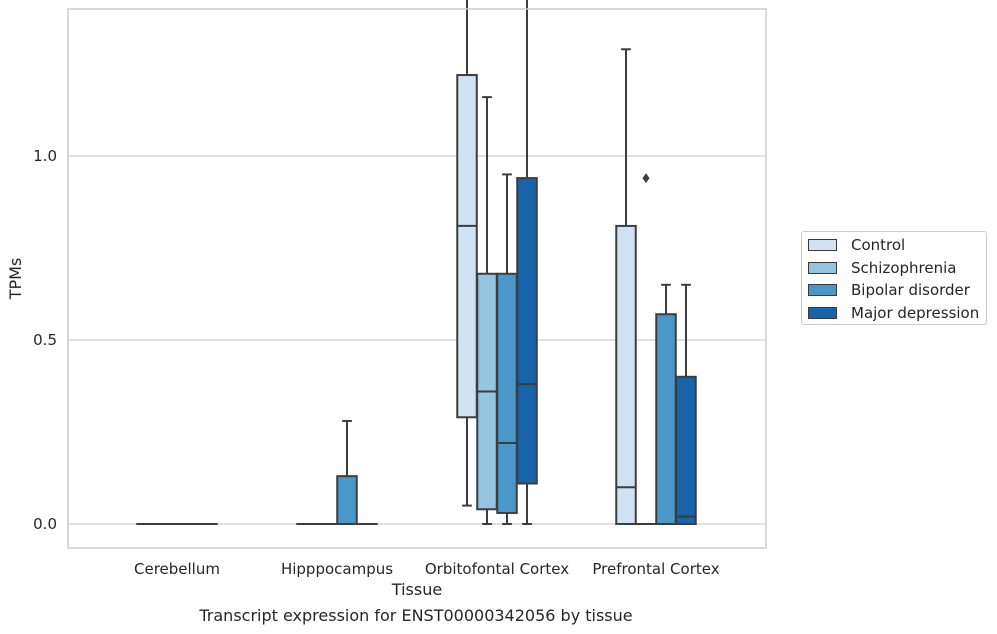 The width and height of the screenshot is (997, 634). What do you see at coordinates (45, 340) in the screenshot?
I see `y-tick-label: 0.5` at bounding box center [45, 340].